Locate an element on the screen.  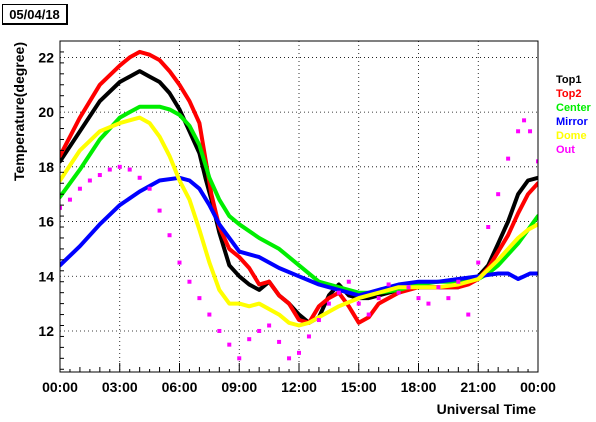
legend-entry-center: Center is located at coordinates (574, 108).